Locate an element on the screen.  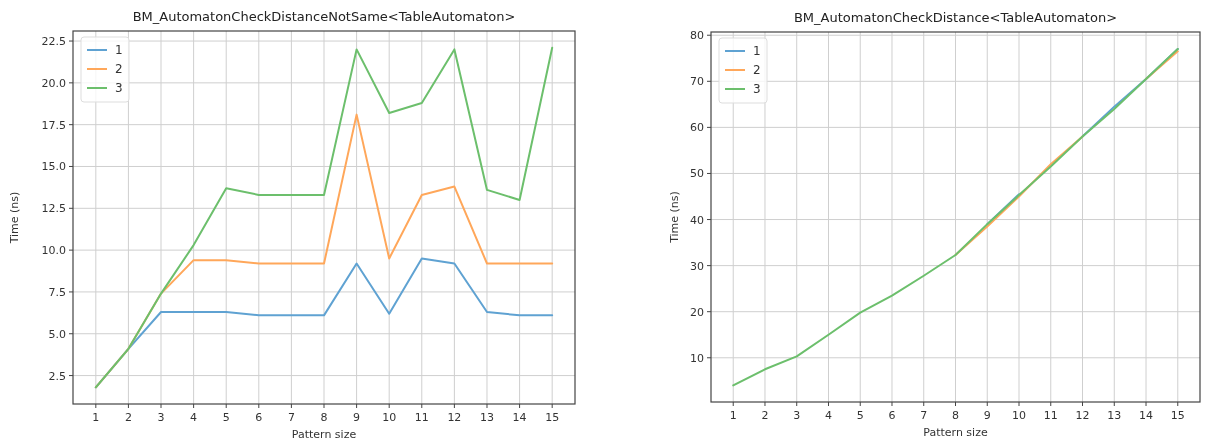
y-tick-label: 2.5 is located at coordinates (57, 376).